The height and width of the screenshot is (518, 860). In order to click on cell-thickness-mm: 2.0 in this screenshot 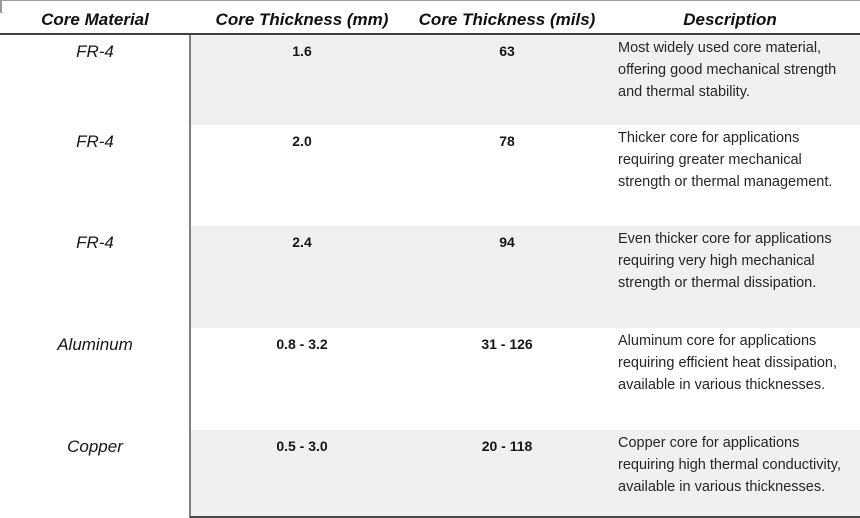, I will do `click(302, 141)`.